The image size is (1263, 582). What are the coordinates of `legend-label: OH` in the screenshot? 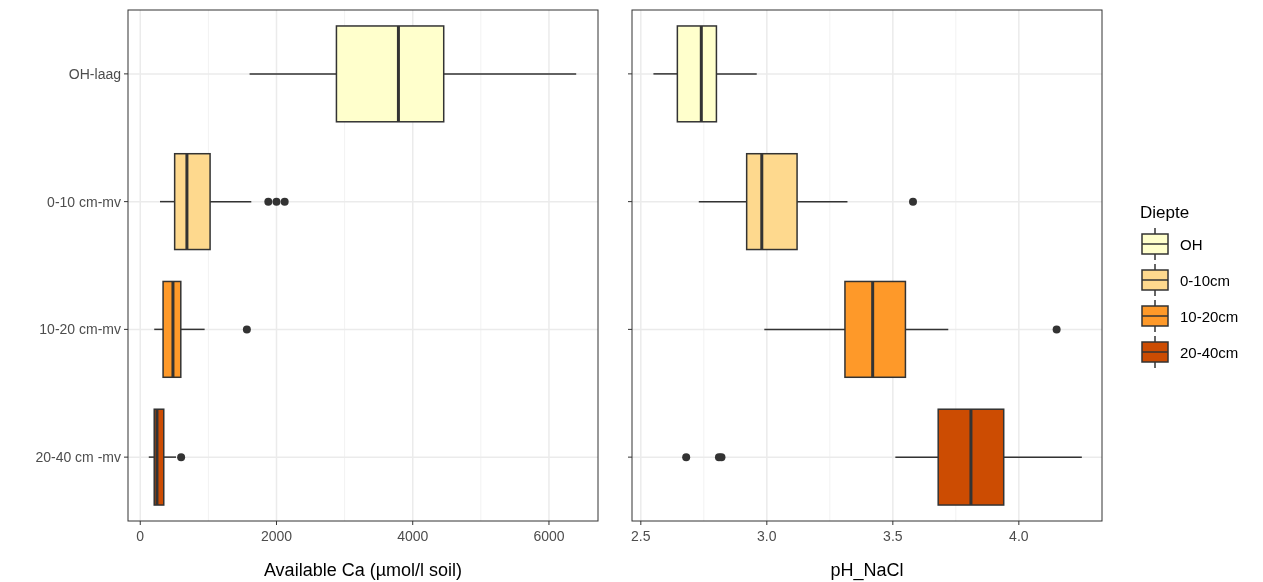 It's located at (1191, 244).